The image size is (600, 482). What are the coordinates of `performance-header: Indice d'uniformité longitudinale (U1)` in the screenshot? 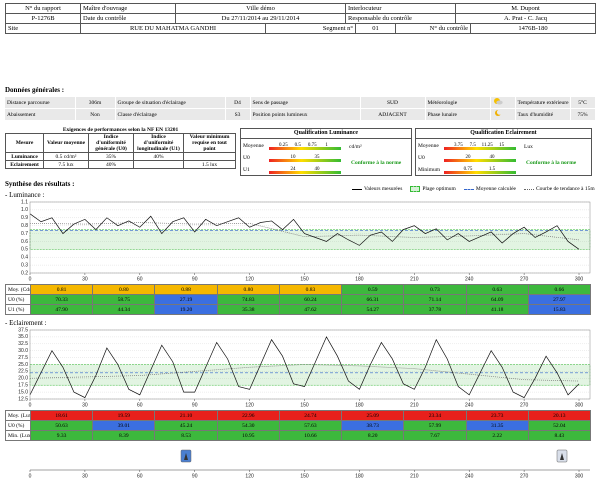 It's located at (158, 143).